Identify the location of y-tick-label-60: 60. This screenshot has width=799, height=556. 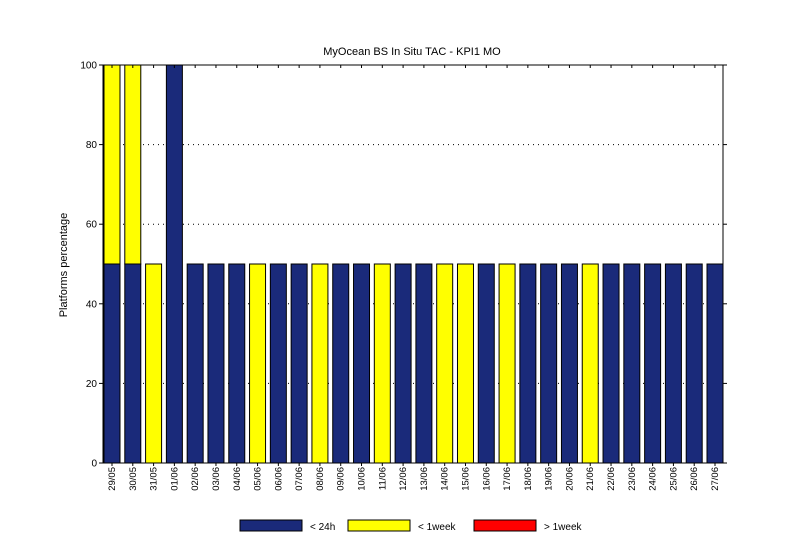
(92, 225).